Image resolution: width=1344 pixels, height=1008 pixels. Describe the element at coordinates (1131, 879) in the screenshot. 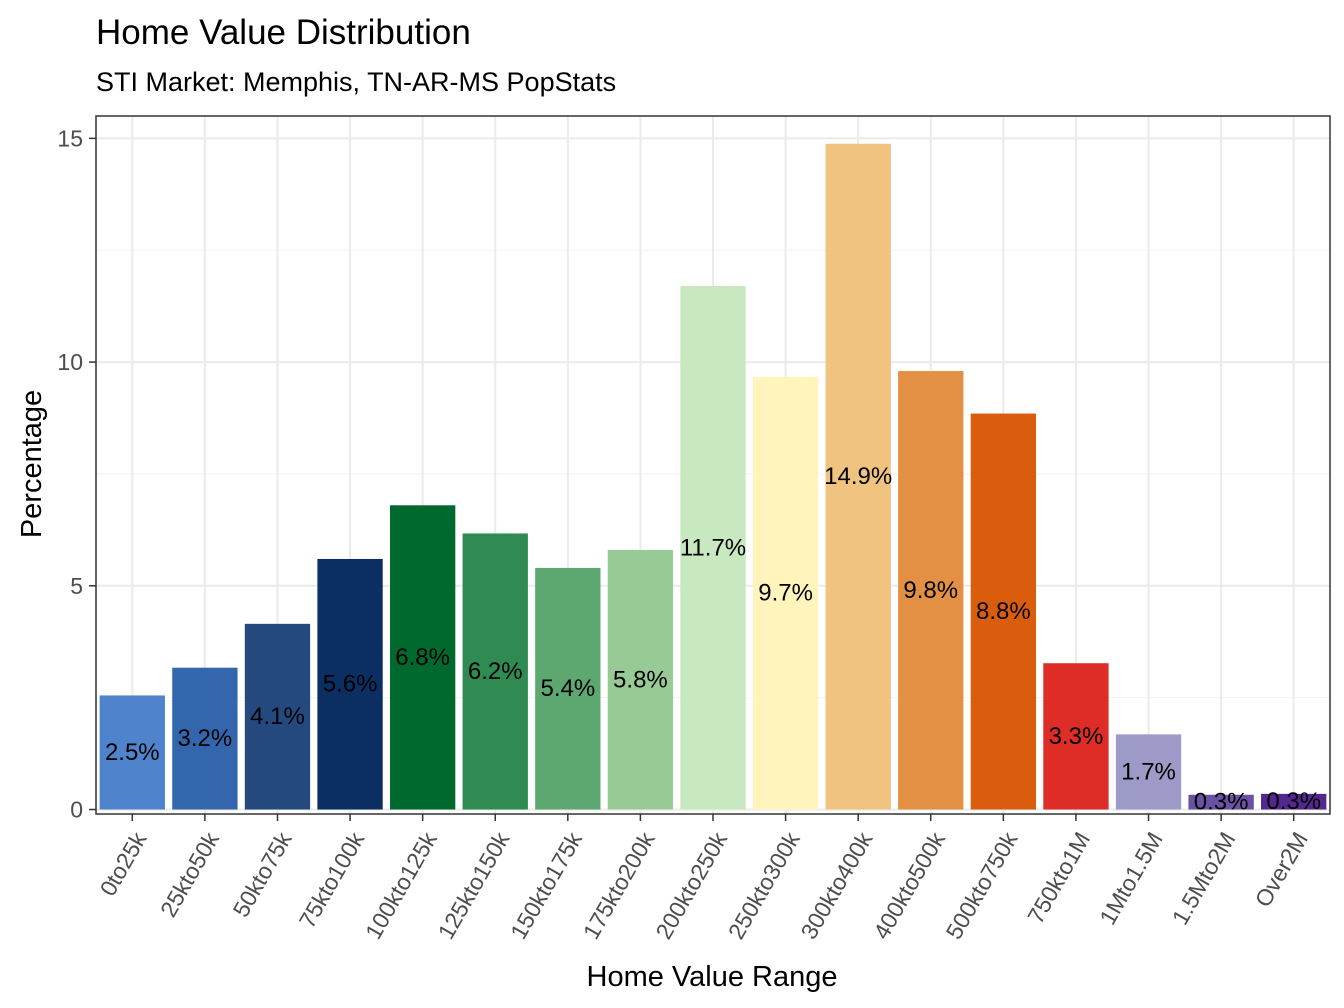

I see `x-tick-label: 1Mto1.5M` at that location.